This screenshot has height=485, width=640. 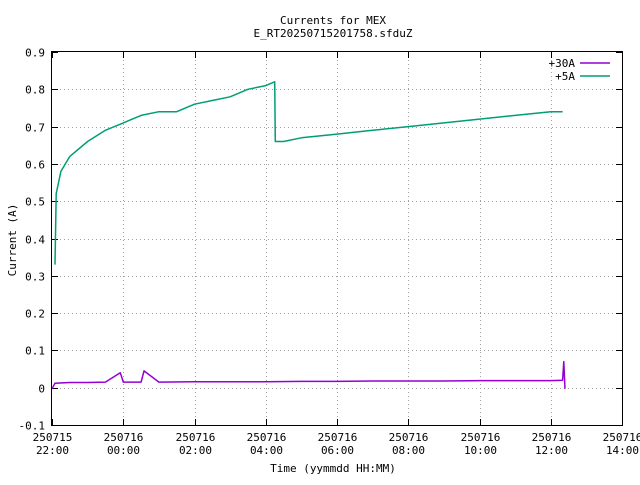 What do you see at coordinates (333, 468) in the screenshot?
I see `x-axis-label: Time (yymmdd HH:MM)` at bounding box center [333, 468].